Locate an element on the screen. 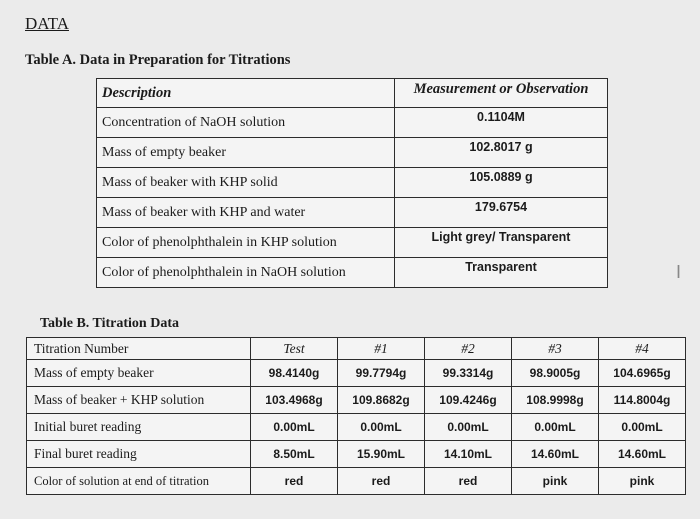 Image resolution: width=700 pixels, height=519 pixels. row-value: 102.8017 g is located at coordinates (501, 152).